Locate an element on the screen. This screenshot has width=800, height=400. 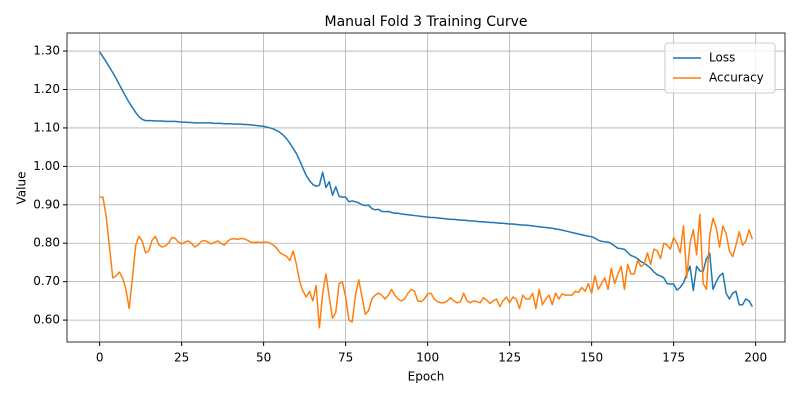
x-tick-label: 150 is located at coordinates (591, 358).